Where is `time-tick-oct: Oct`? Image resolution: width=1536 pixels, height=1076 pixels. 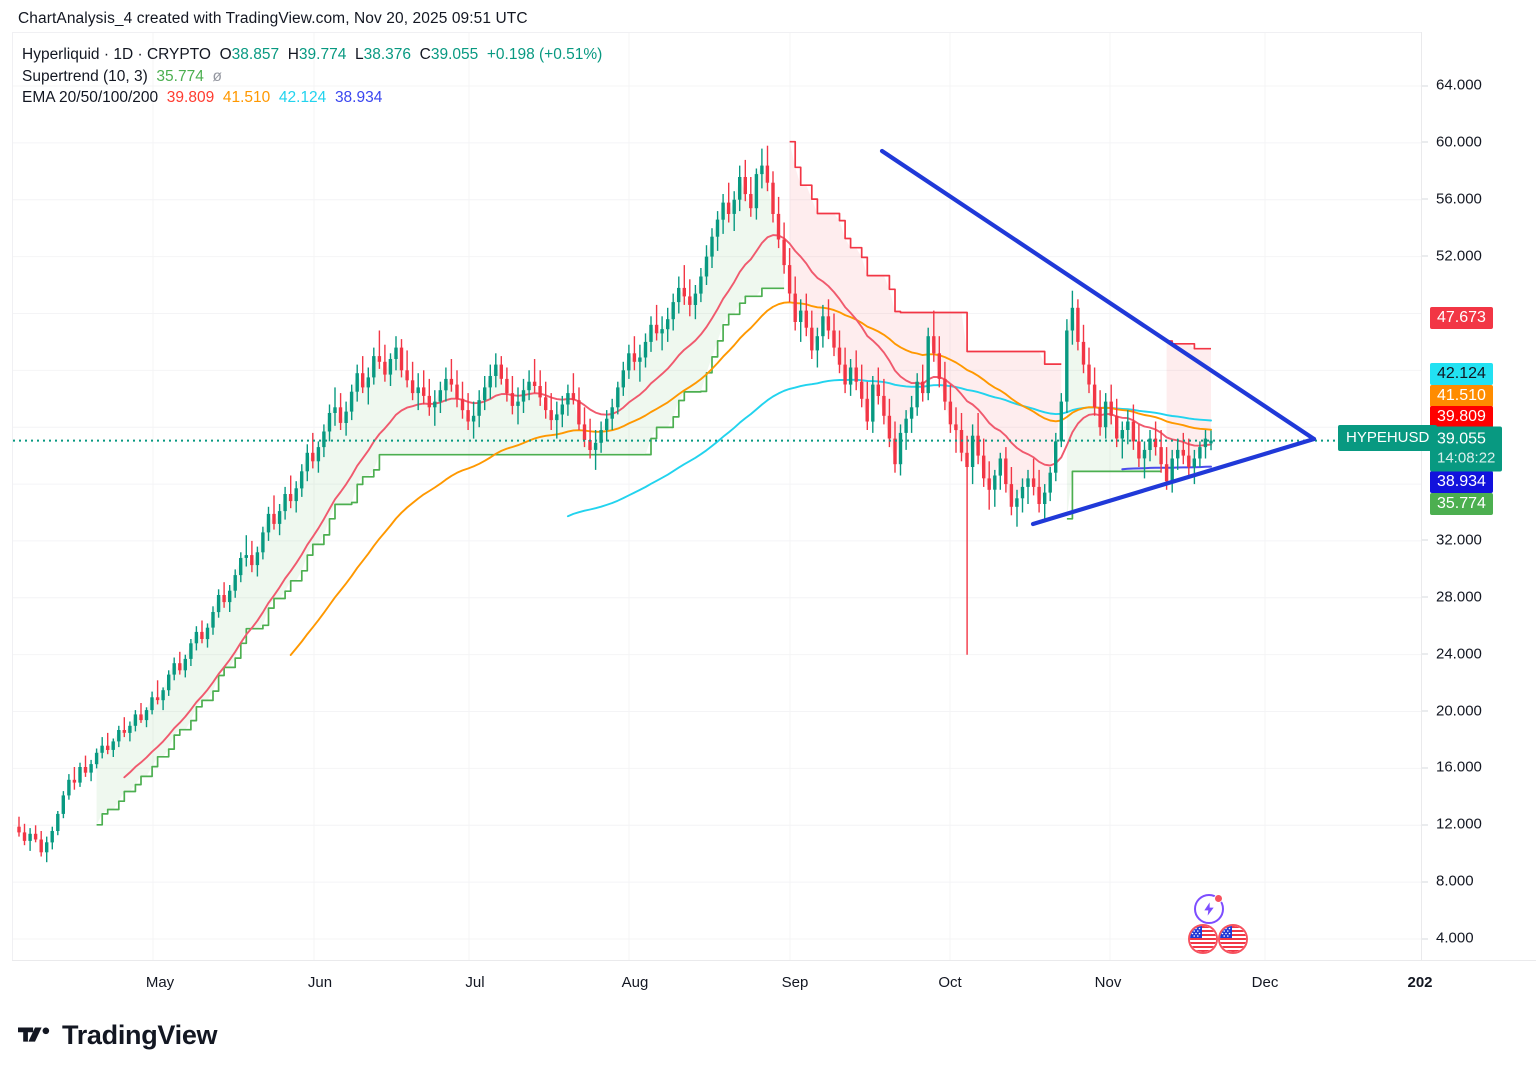 time-tick-oct: Oct is located at coordinates (950, 982).